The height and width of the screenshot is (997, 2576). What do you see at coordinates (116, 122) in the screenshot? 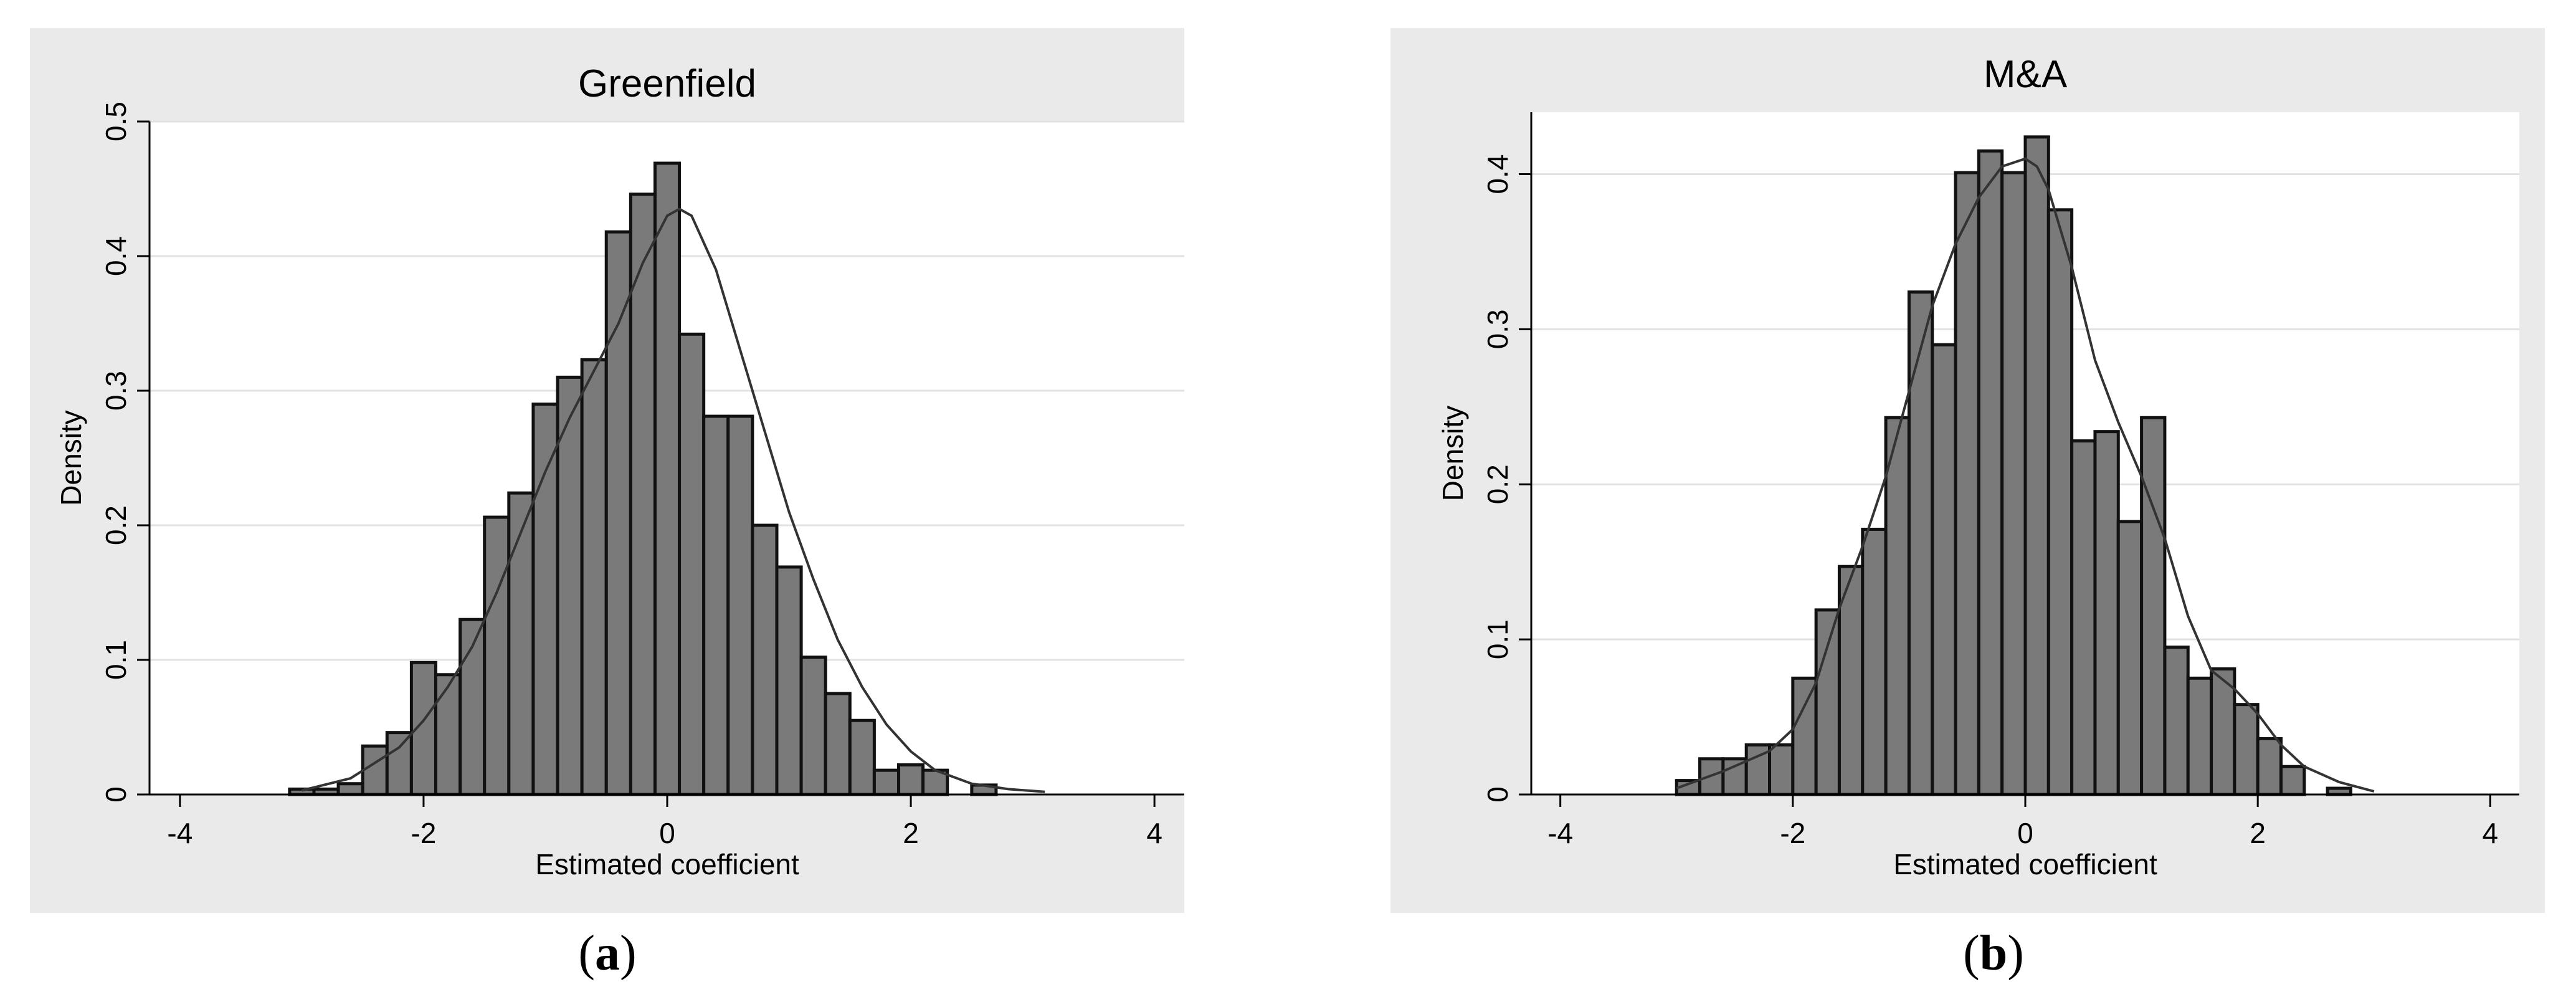
I see `y-tick-label-5: 0.5` at bounding box center [116, 122].